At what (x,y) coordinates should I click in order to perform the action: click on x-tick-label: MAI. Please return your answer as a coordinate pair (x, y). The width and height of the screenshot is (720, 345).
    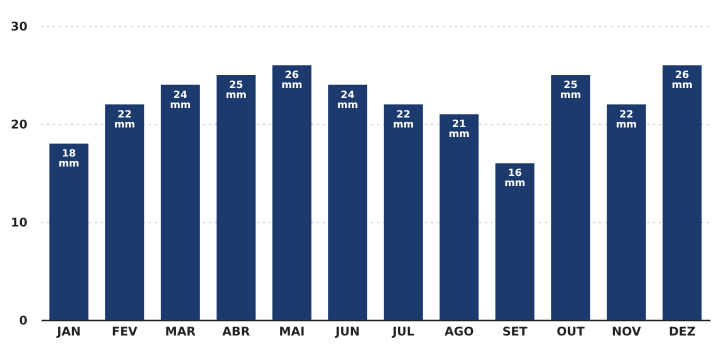
    Looking at the image, I should click on (292, 331).